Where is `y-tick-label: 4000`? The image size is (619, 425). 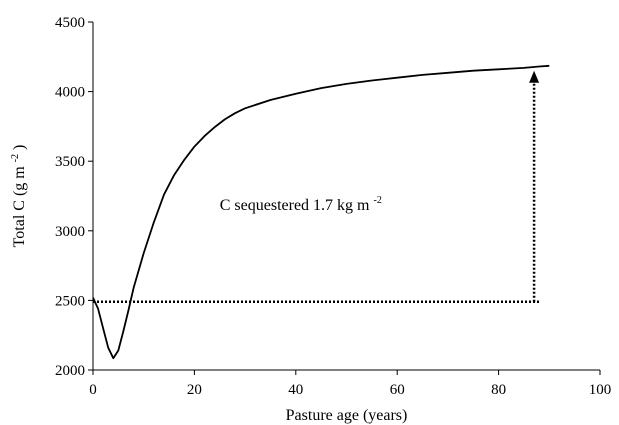 y-tick-label: 4000 is located at coordinates (70, 93).